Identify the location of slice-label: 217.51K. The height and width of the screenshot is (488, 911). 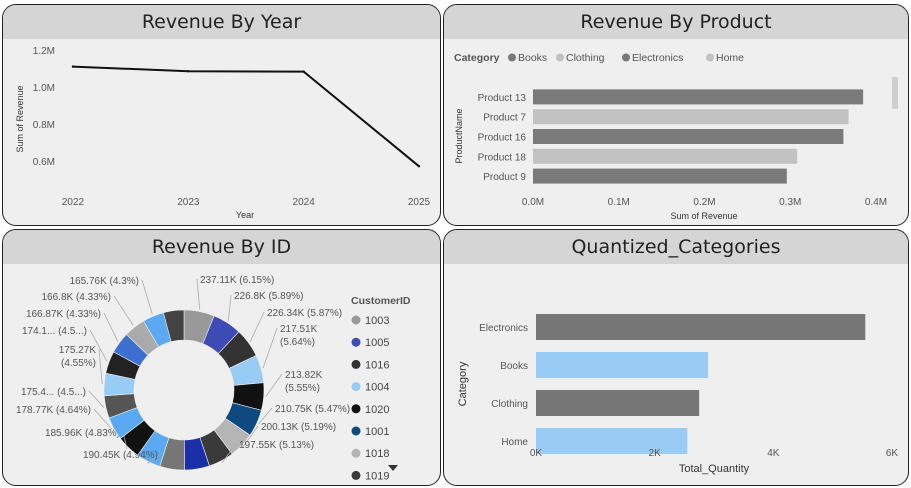
(299, 329).